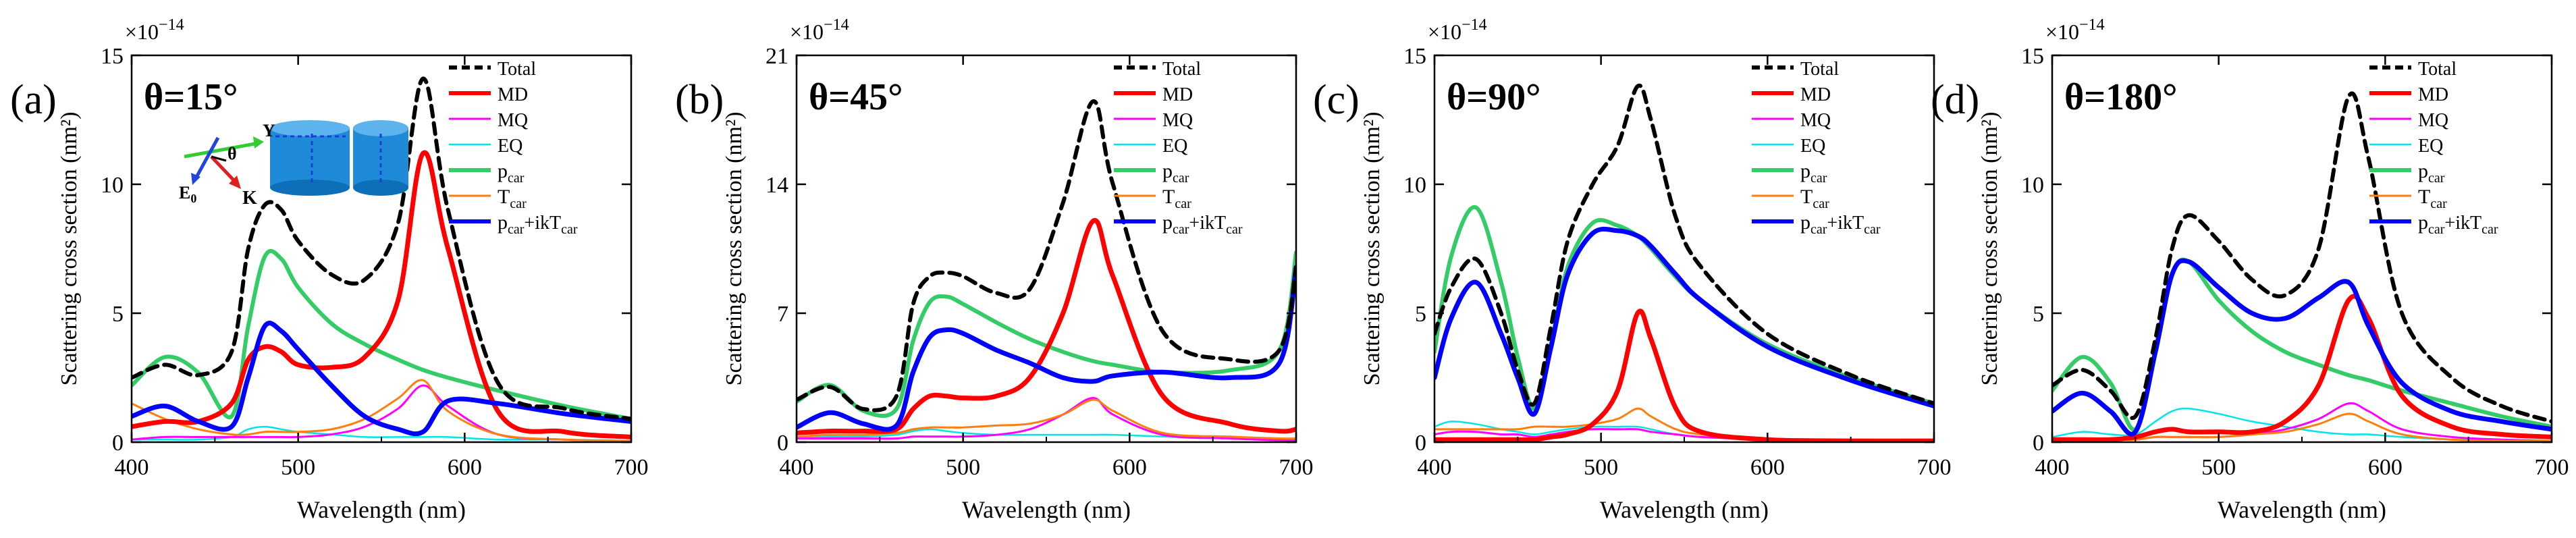 This screenshot has height=538, width=2576. What do you see at coordinates (2121, 97) in the screenshot?
I see `theta-label: θ=180°` at bounding box center [2121, 97].